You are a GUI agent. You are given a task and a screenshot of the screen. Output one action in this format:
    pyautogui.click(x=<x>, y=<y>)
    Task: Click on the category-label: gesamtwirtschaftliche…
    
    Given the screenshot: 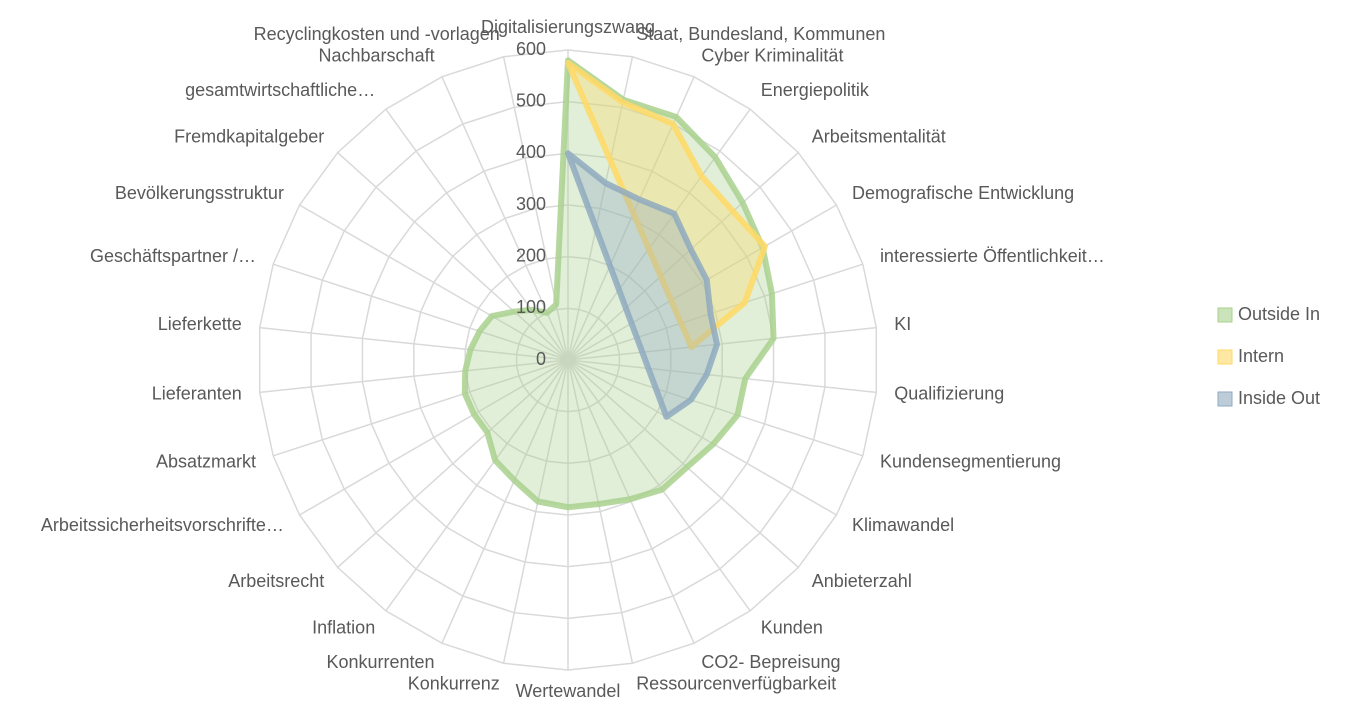 What is the action you would take?
    pyautogui.click(x=280, y=90)
    